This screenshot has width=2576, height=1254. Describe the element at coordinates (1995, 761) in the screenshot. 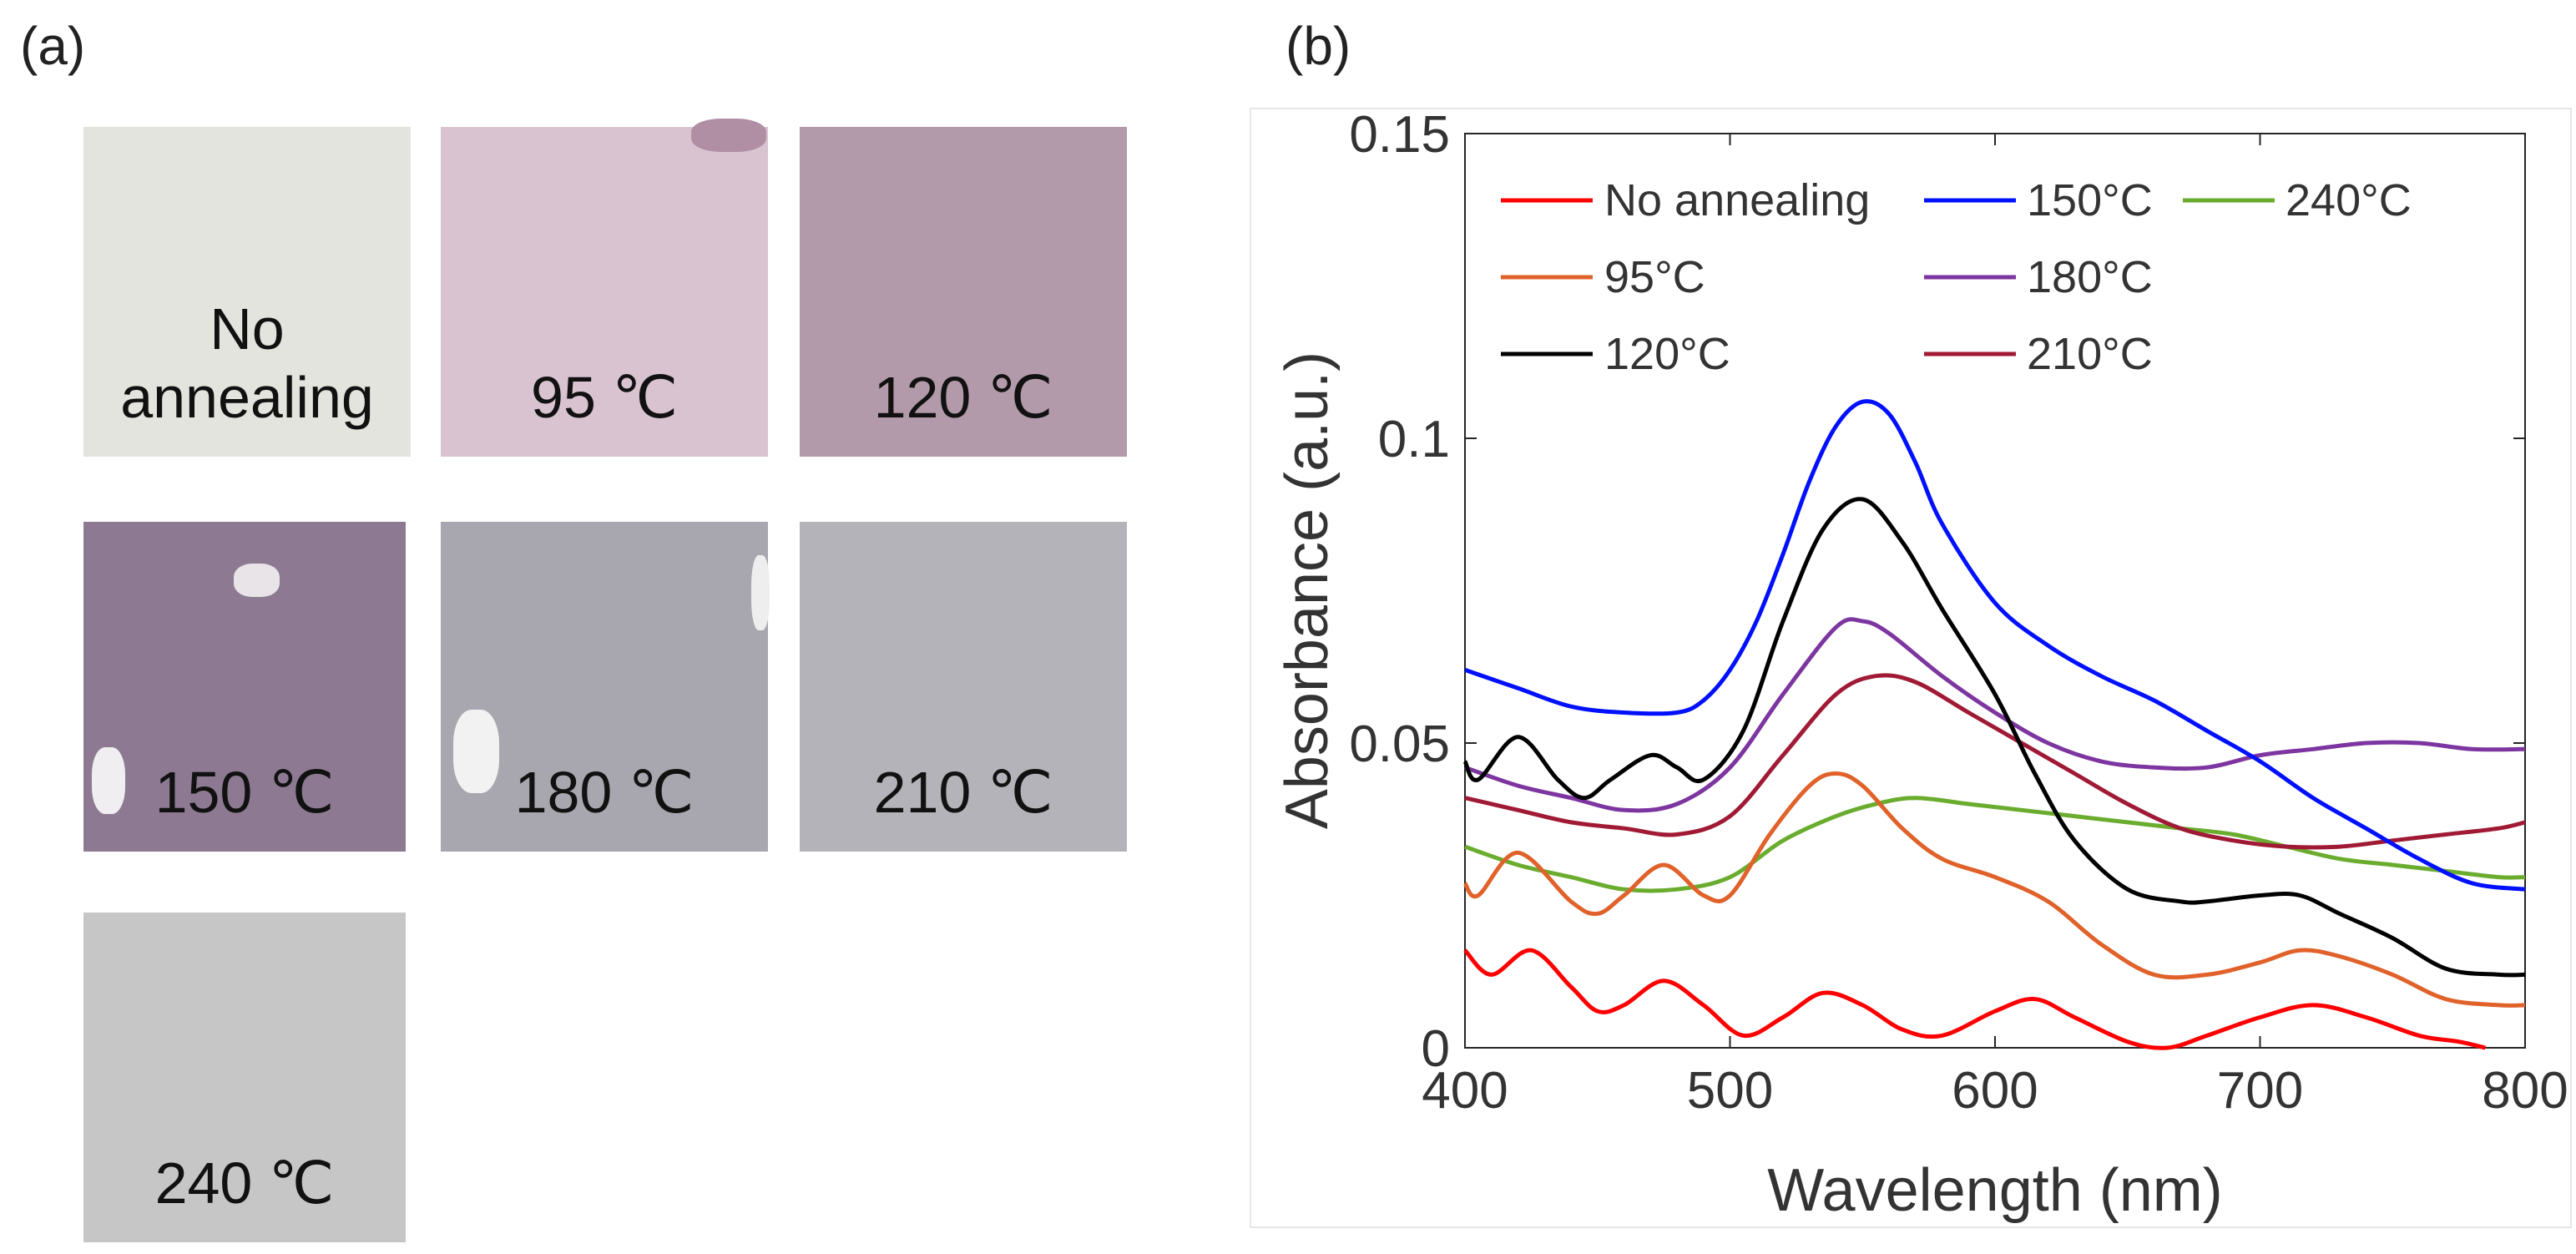

I see `series-line-210-c` at that location.